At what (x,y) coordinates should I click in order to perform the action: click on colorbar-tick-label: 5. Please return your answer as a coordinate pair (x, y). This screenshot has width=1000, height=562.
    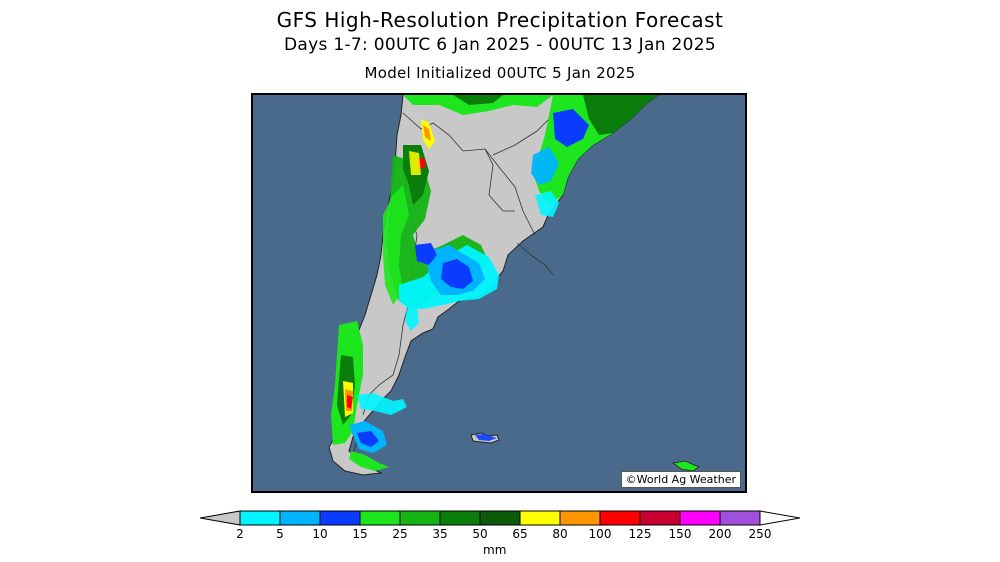
    Looking at the image, I should click on (280, 534).